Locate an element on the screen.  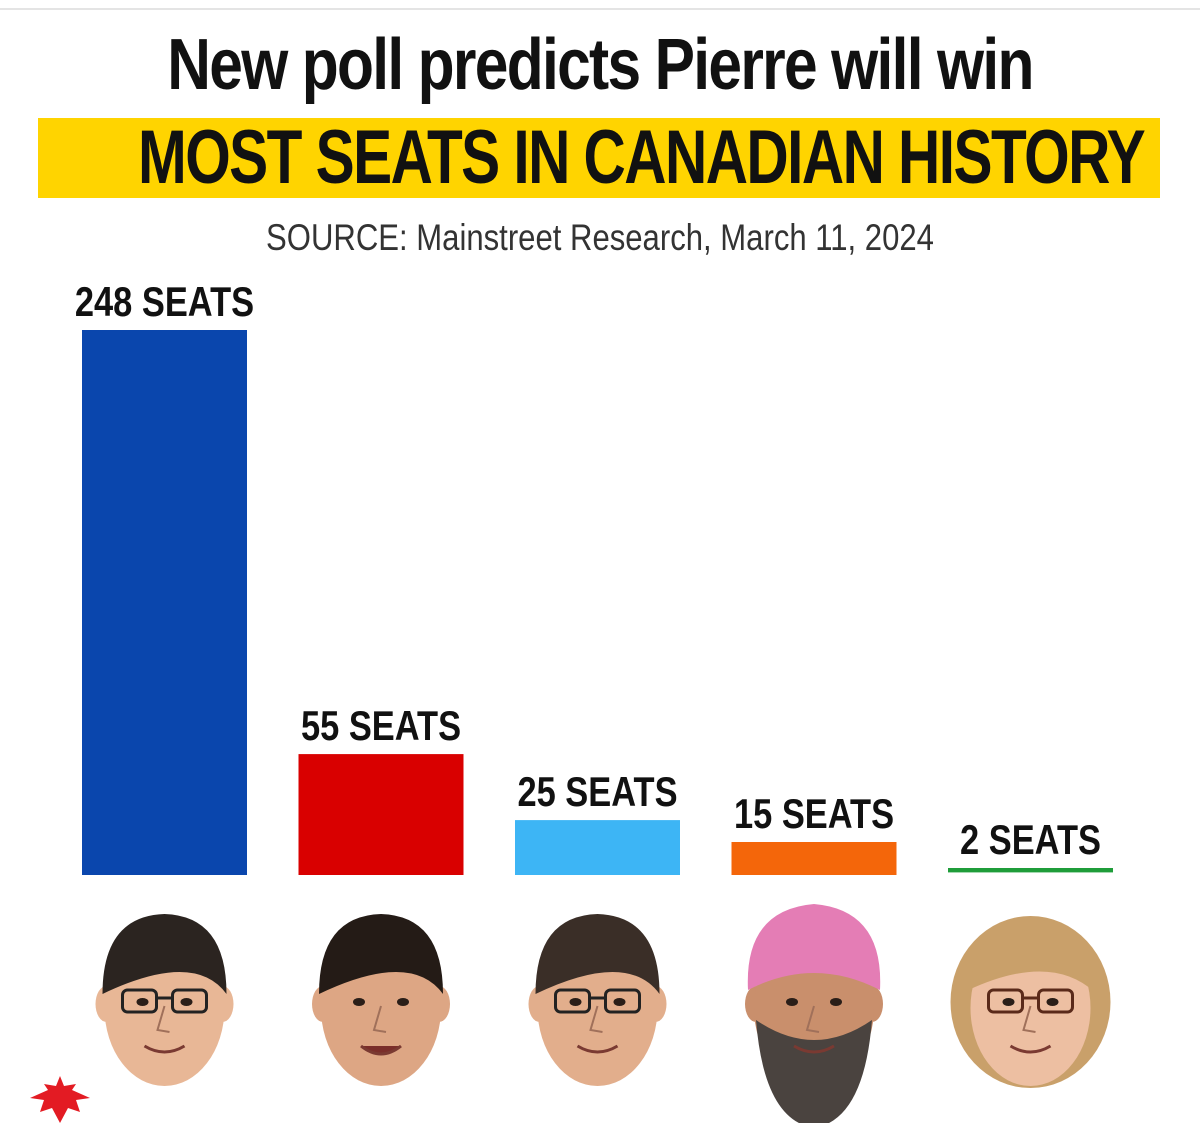
bar-data-label-4: 15 SEATS is located at coordinates (814, 814).